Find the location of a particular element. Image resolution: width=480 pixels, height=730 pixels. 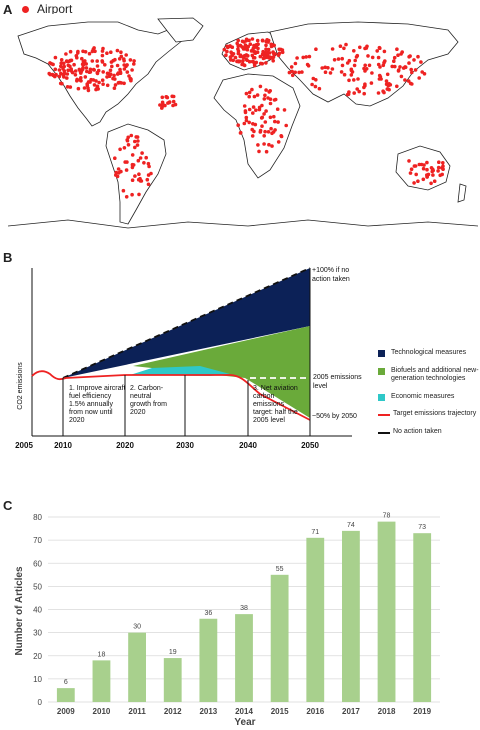

x-tick-label: 2019 is located at coordinates (422, 711).